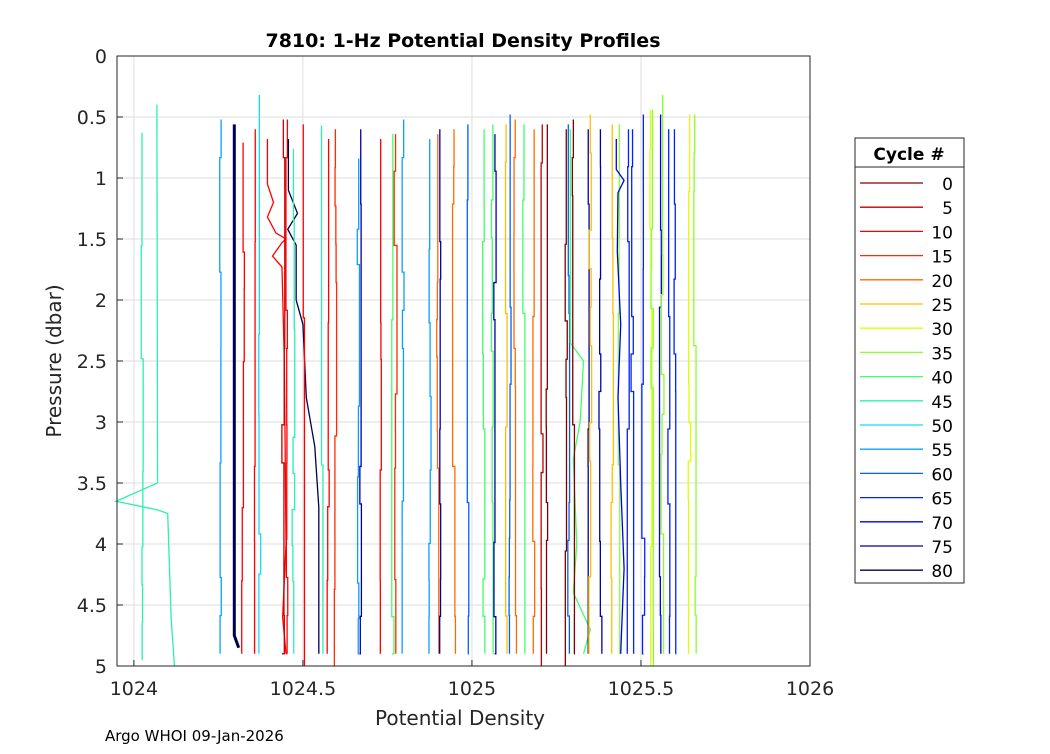 The width and height of the screenshot is (1050, 754). What do you see at coordinates (472, 689) in the screenshot?
I see `x-tick-label: 1025` at bounding box center [472, 689].